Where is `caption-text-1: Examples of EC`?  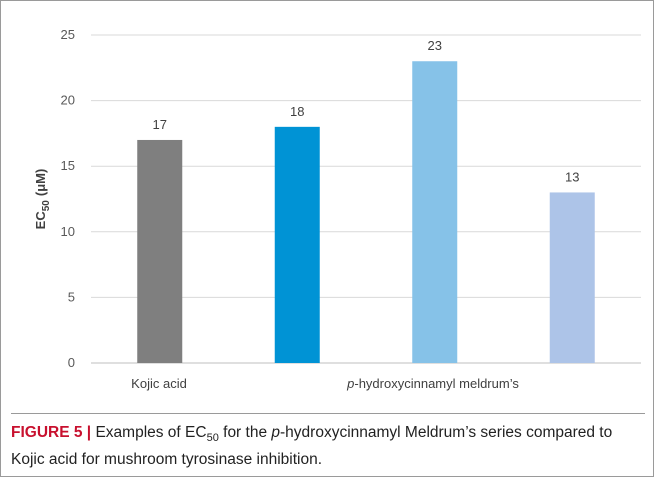
caption-text-1: Examples of EC is located at coordinates (149, 432).